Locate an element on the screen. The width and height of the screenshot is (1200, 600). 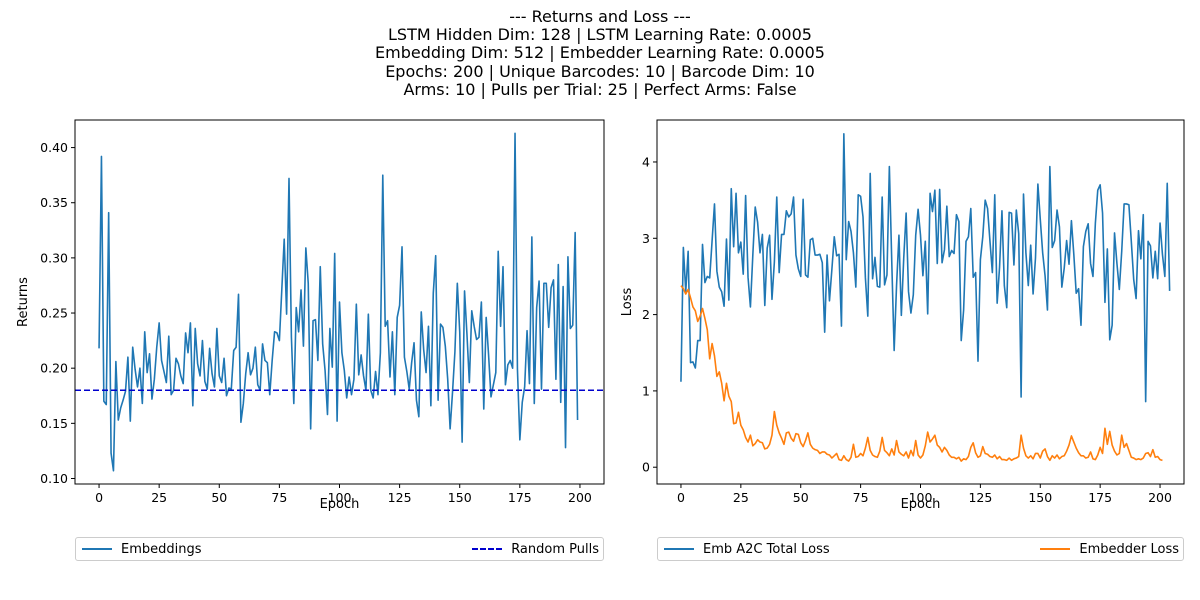
loss-xtick-label: 25 is located at coordinates (741, 497).